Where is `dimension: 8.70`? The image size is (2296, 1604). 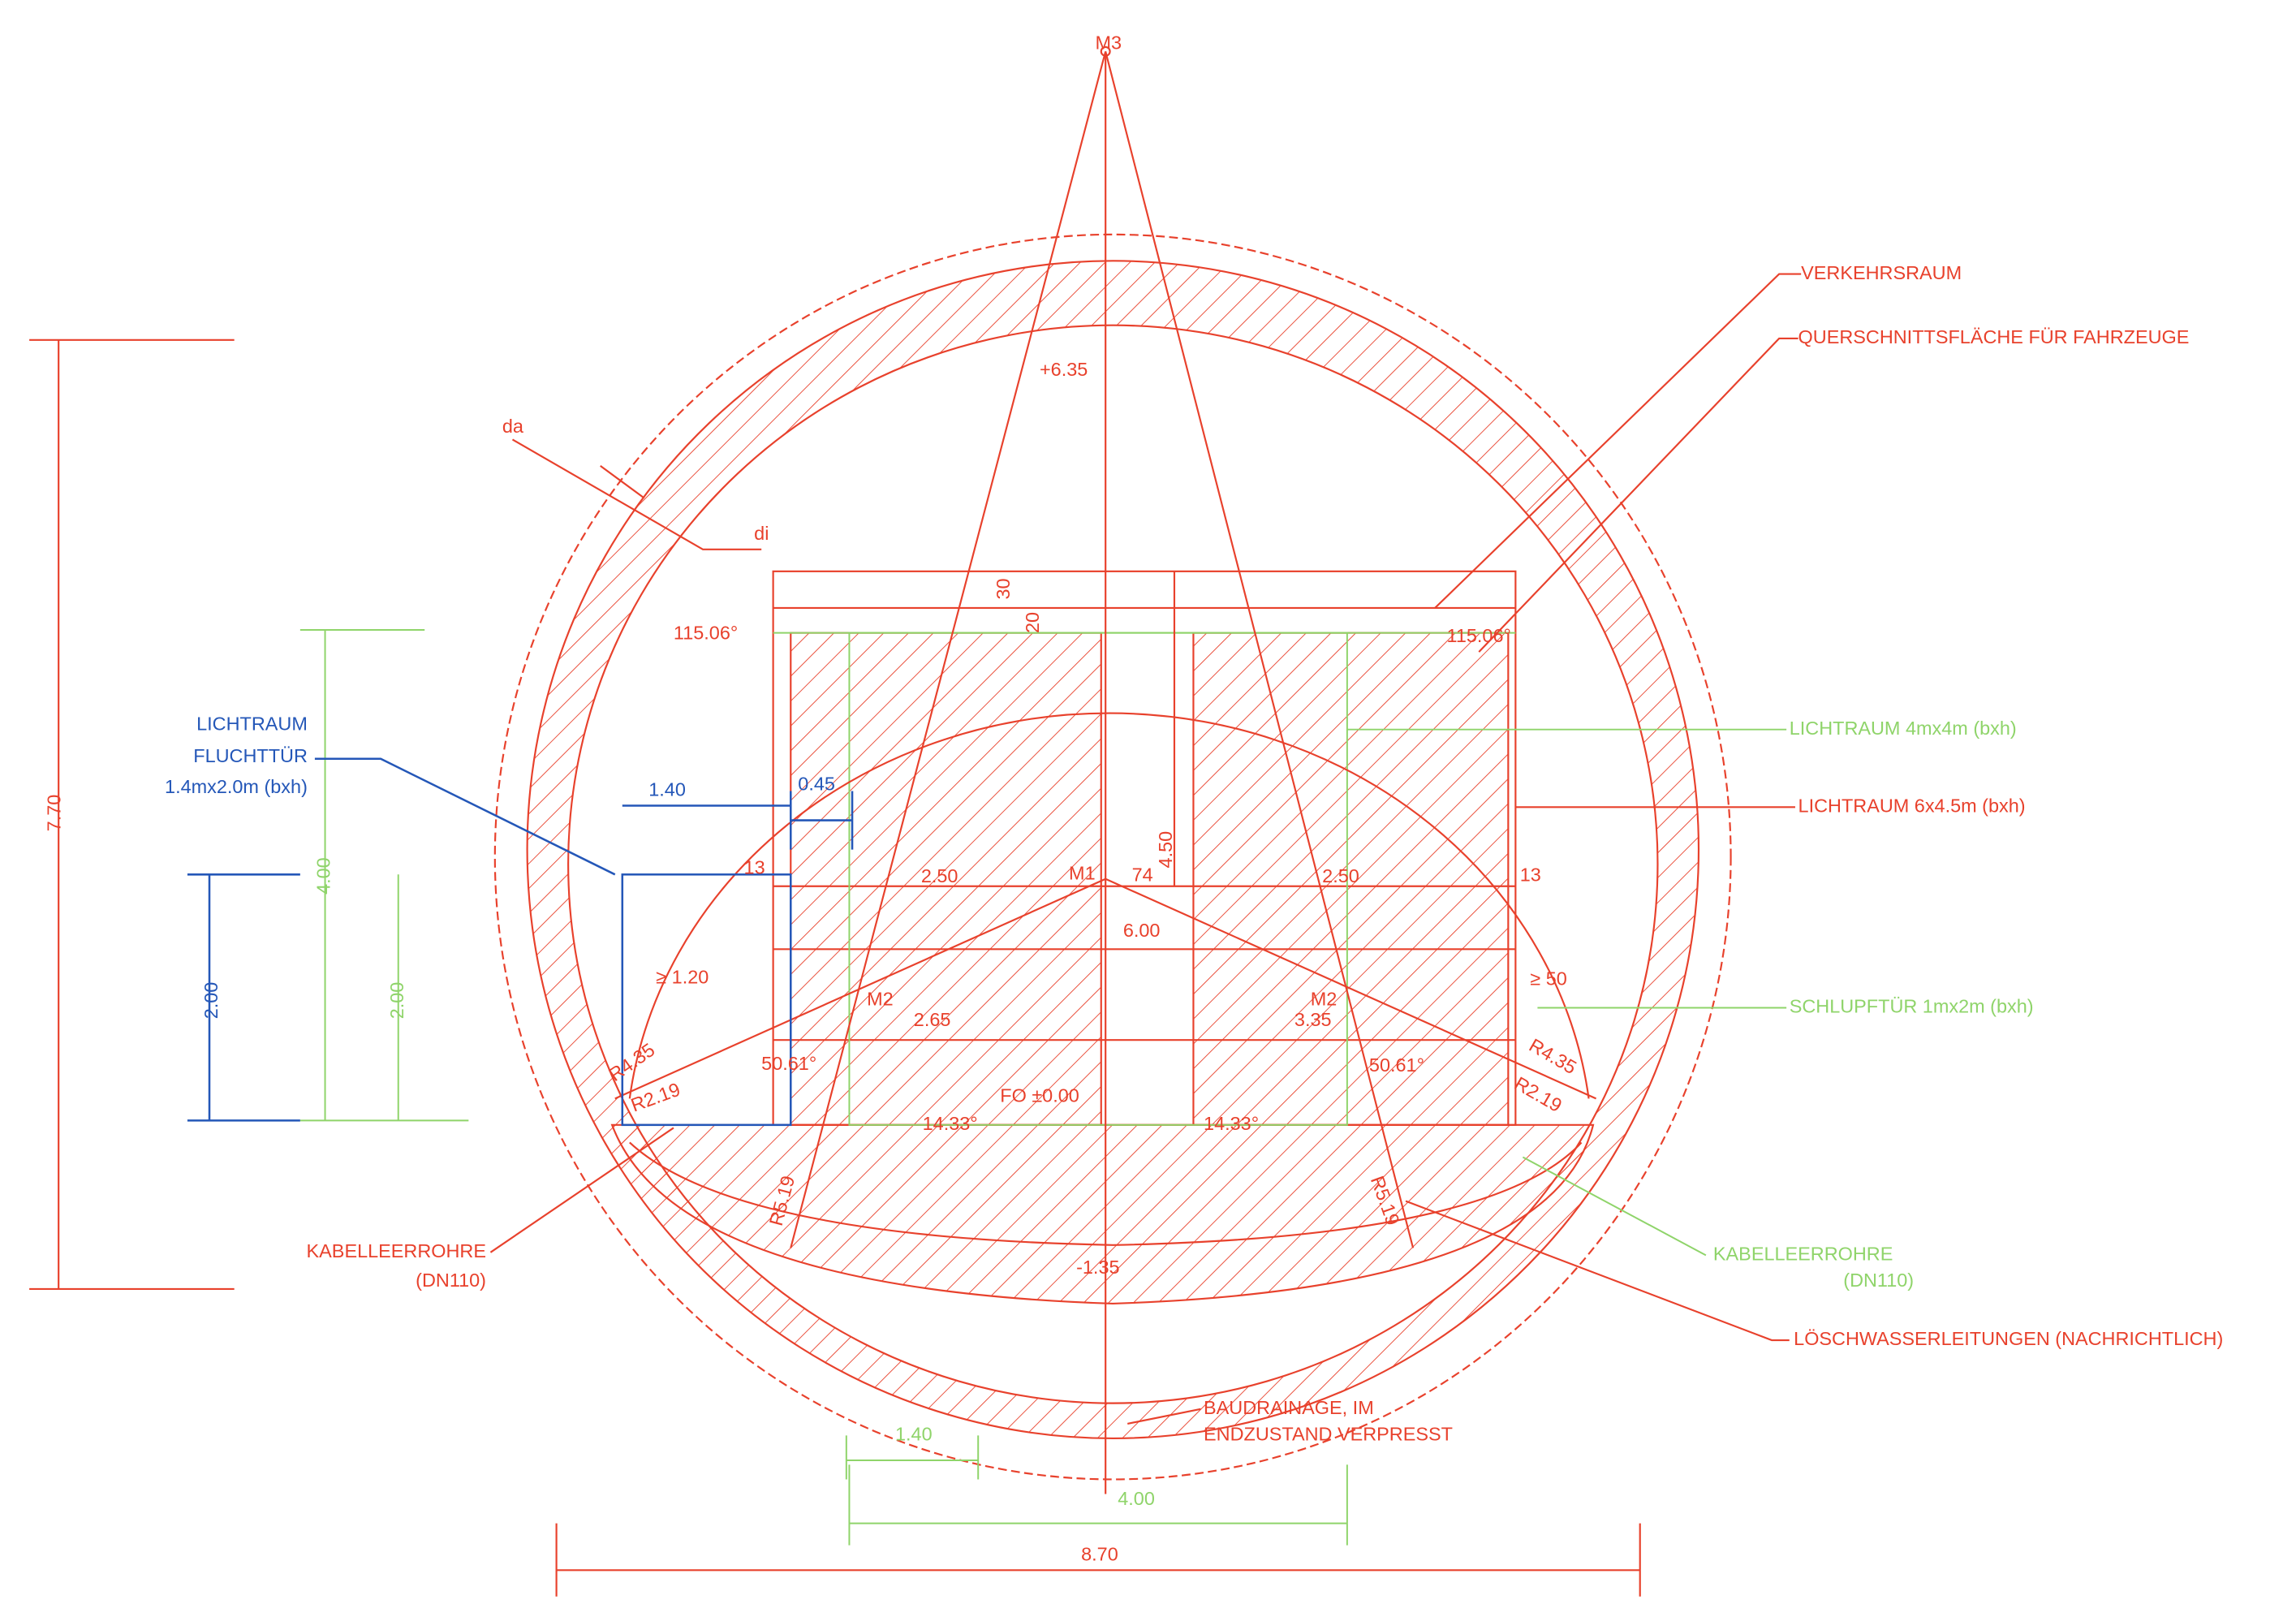
dimension: 8.70 is located at coordinates (1100, 1554).